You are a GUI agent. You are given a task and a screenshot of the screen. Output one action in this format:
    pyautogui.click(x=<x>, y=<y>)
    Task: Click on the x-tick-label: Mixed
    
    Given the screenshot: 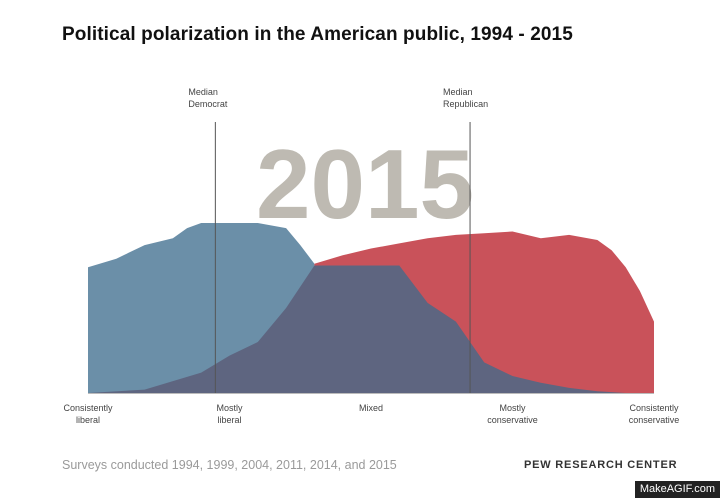 What is the action you would take?
    pyautogui.click(x=371, y=408)
    